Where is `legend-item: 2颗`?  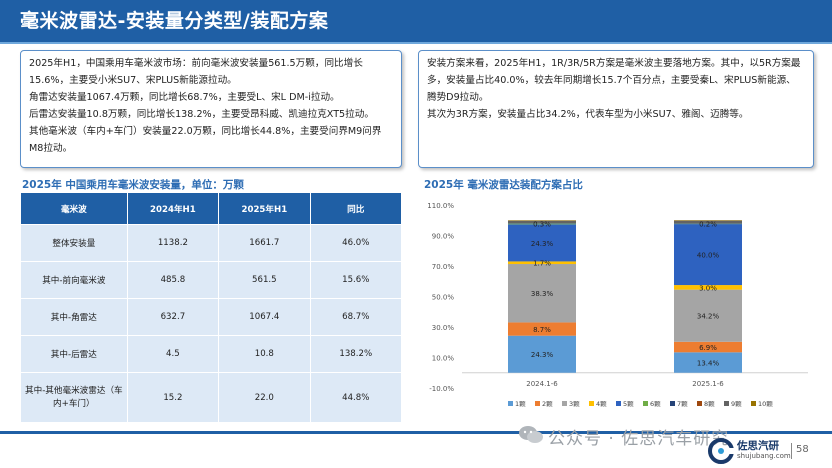 legend-item: 2颗 is located at coordinates (544, 404).